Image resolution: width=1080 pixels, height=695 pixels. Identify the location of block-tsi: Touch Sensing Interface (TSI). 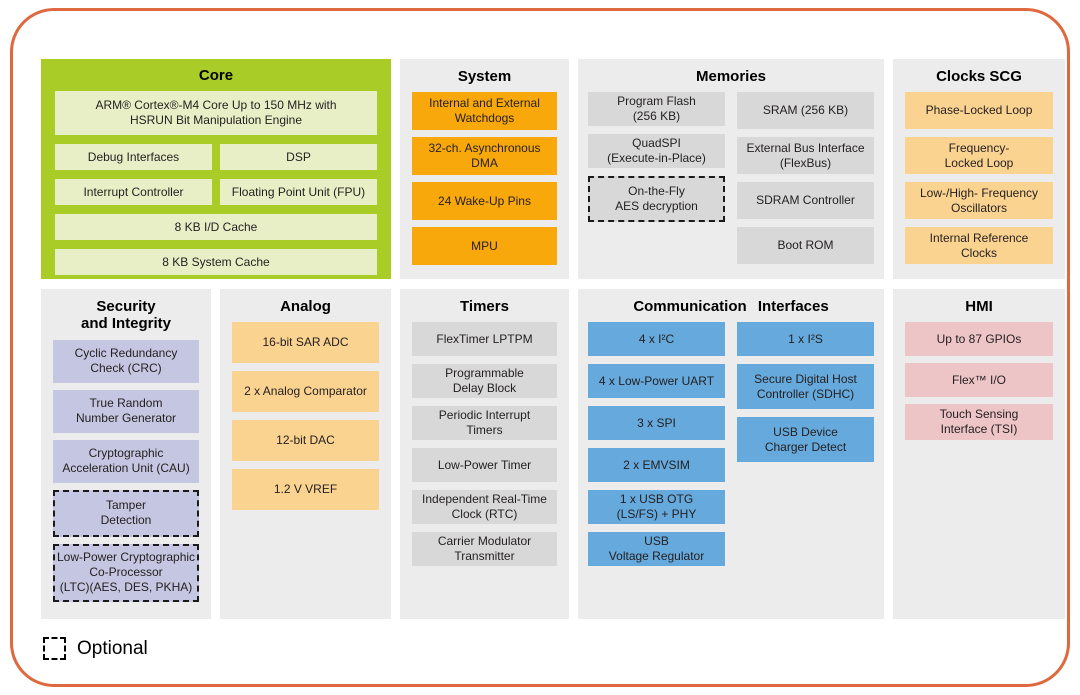
(979, 422).